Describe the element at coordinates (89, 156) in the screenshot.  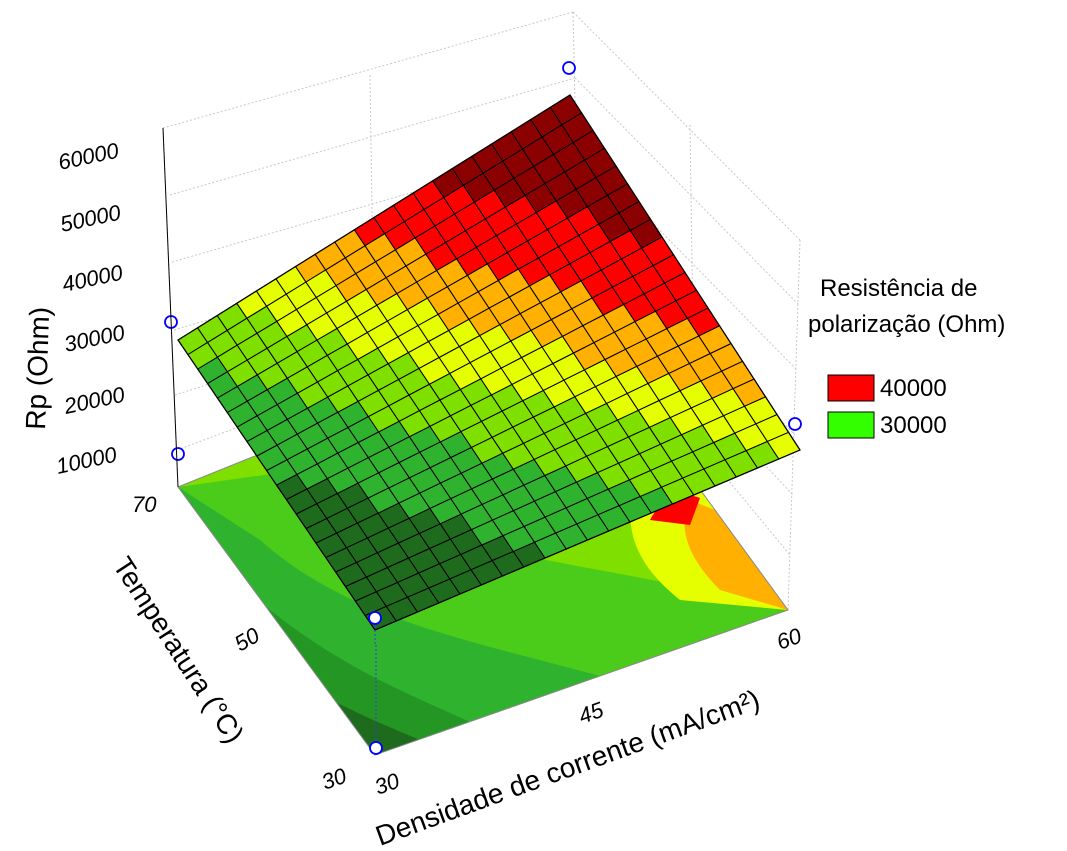
I see `z-tick-label: 60000` at that location.